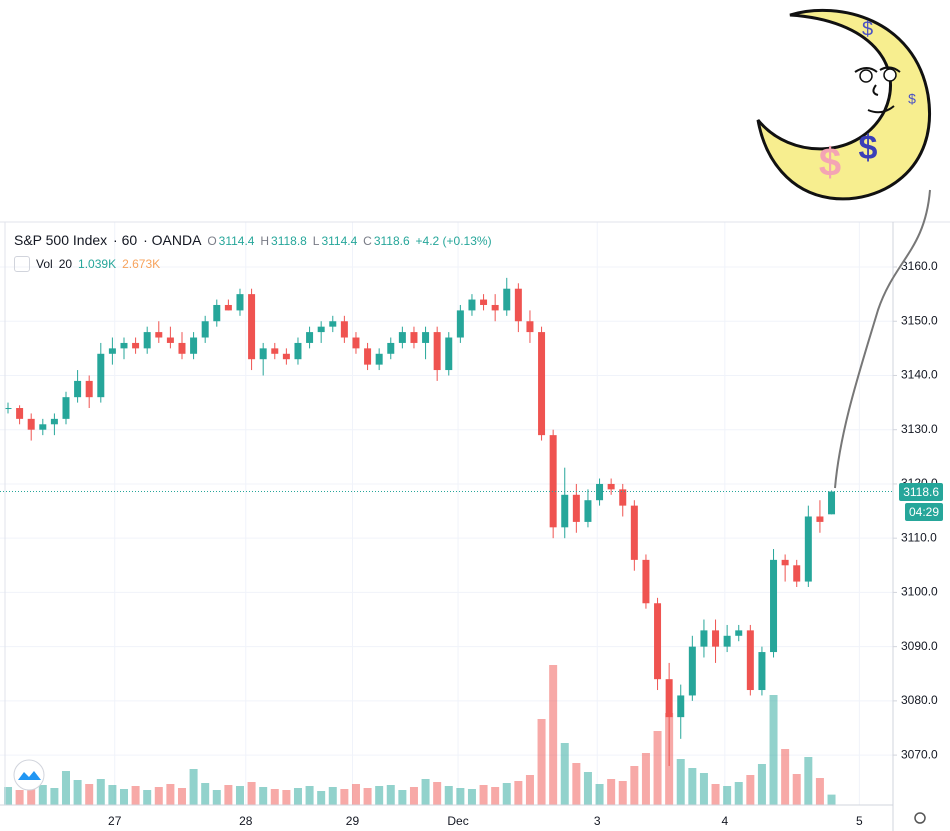 The width and height of the screenshot is (950, 831). What do you see at coordinates (44, 264) in the screenshot?
I see `volume-name: Vol` at bounding box center [44, 264].